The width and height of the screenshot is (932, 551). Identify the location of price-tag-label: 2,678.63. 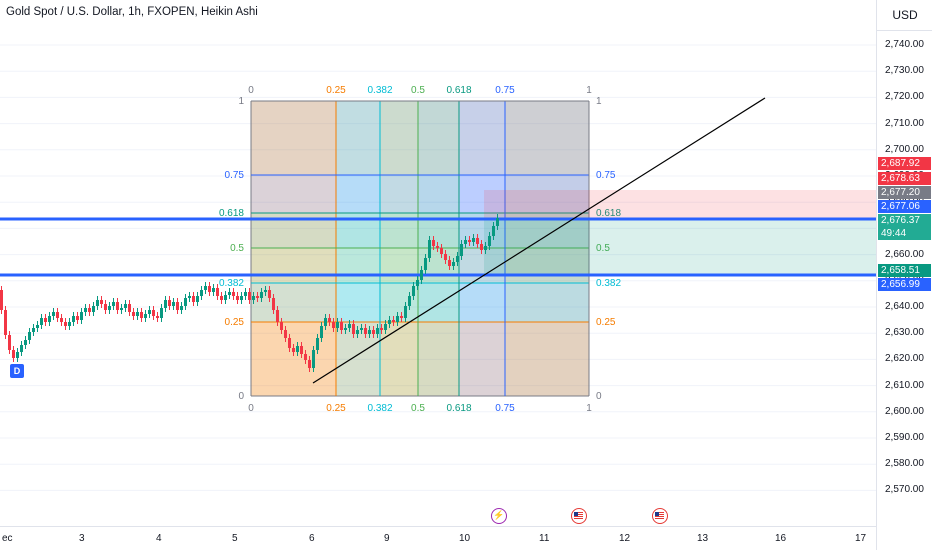
(900, 178).